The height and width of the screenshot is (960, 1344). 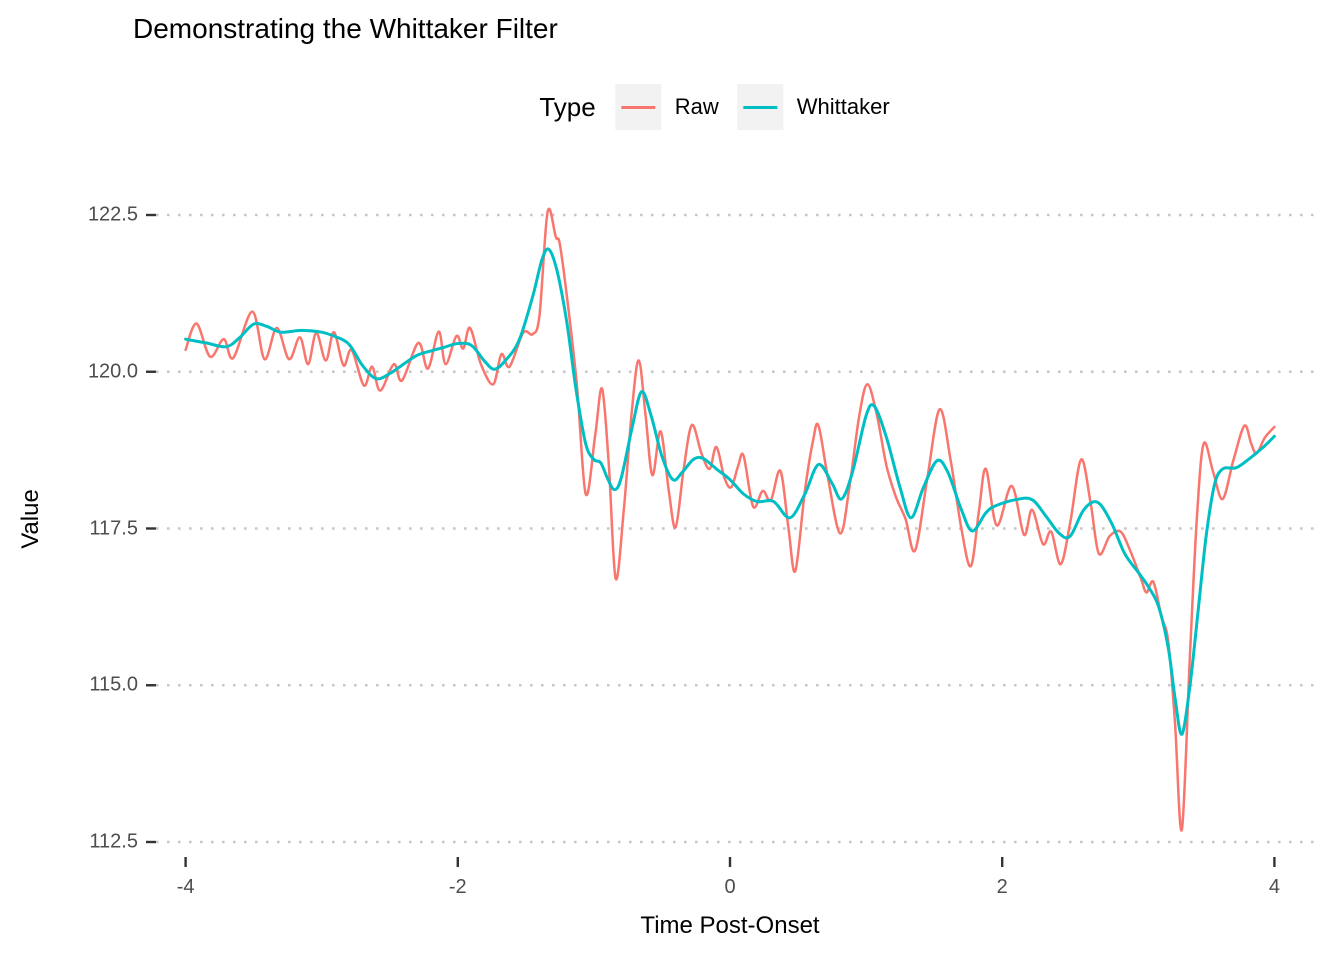 I want to click on y-tick-label: 117.5, so click(x=113, y=528).